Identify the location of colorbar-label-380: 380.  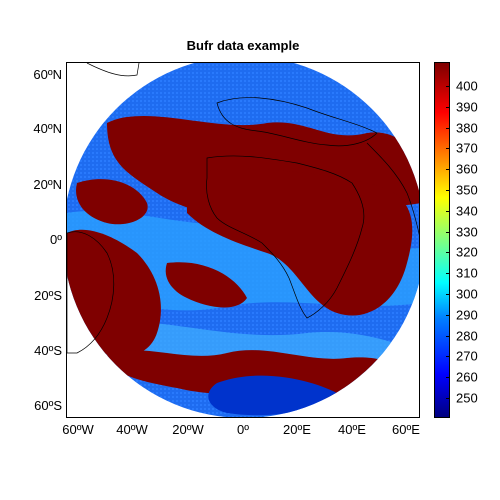
(467, 128).